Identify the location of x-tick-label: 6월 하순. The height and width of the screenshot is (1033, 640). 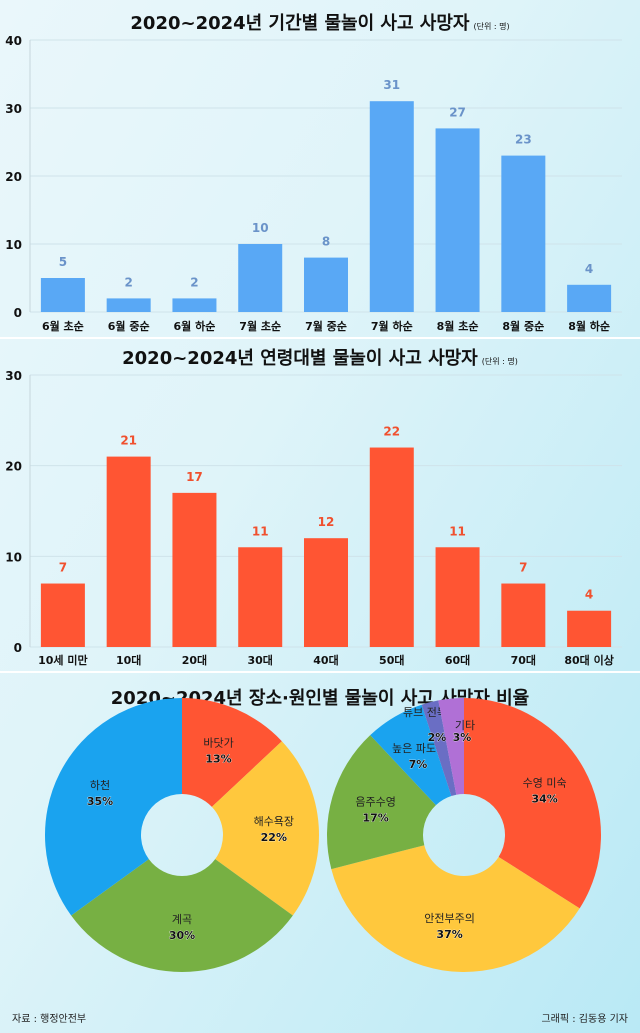
(195, 326).